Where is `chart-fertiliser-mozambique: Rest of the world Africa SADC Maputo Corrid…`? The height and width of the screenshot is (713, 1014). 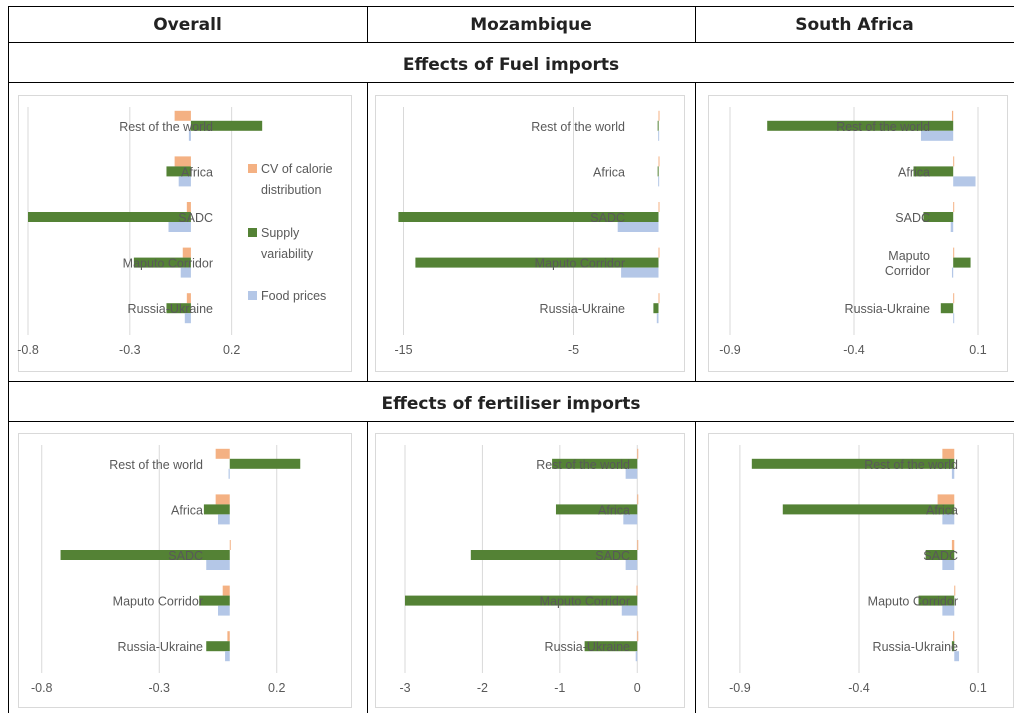 chart-fertiliser-mozambique: Rest of the world Africa SADC Maputo Corrid… is located at coordinates (530, 570).